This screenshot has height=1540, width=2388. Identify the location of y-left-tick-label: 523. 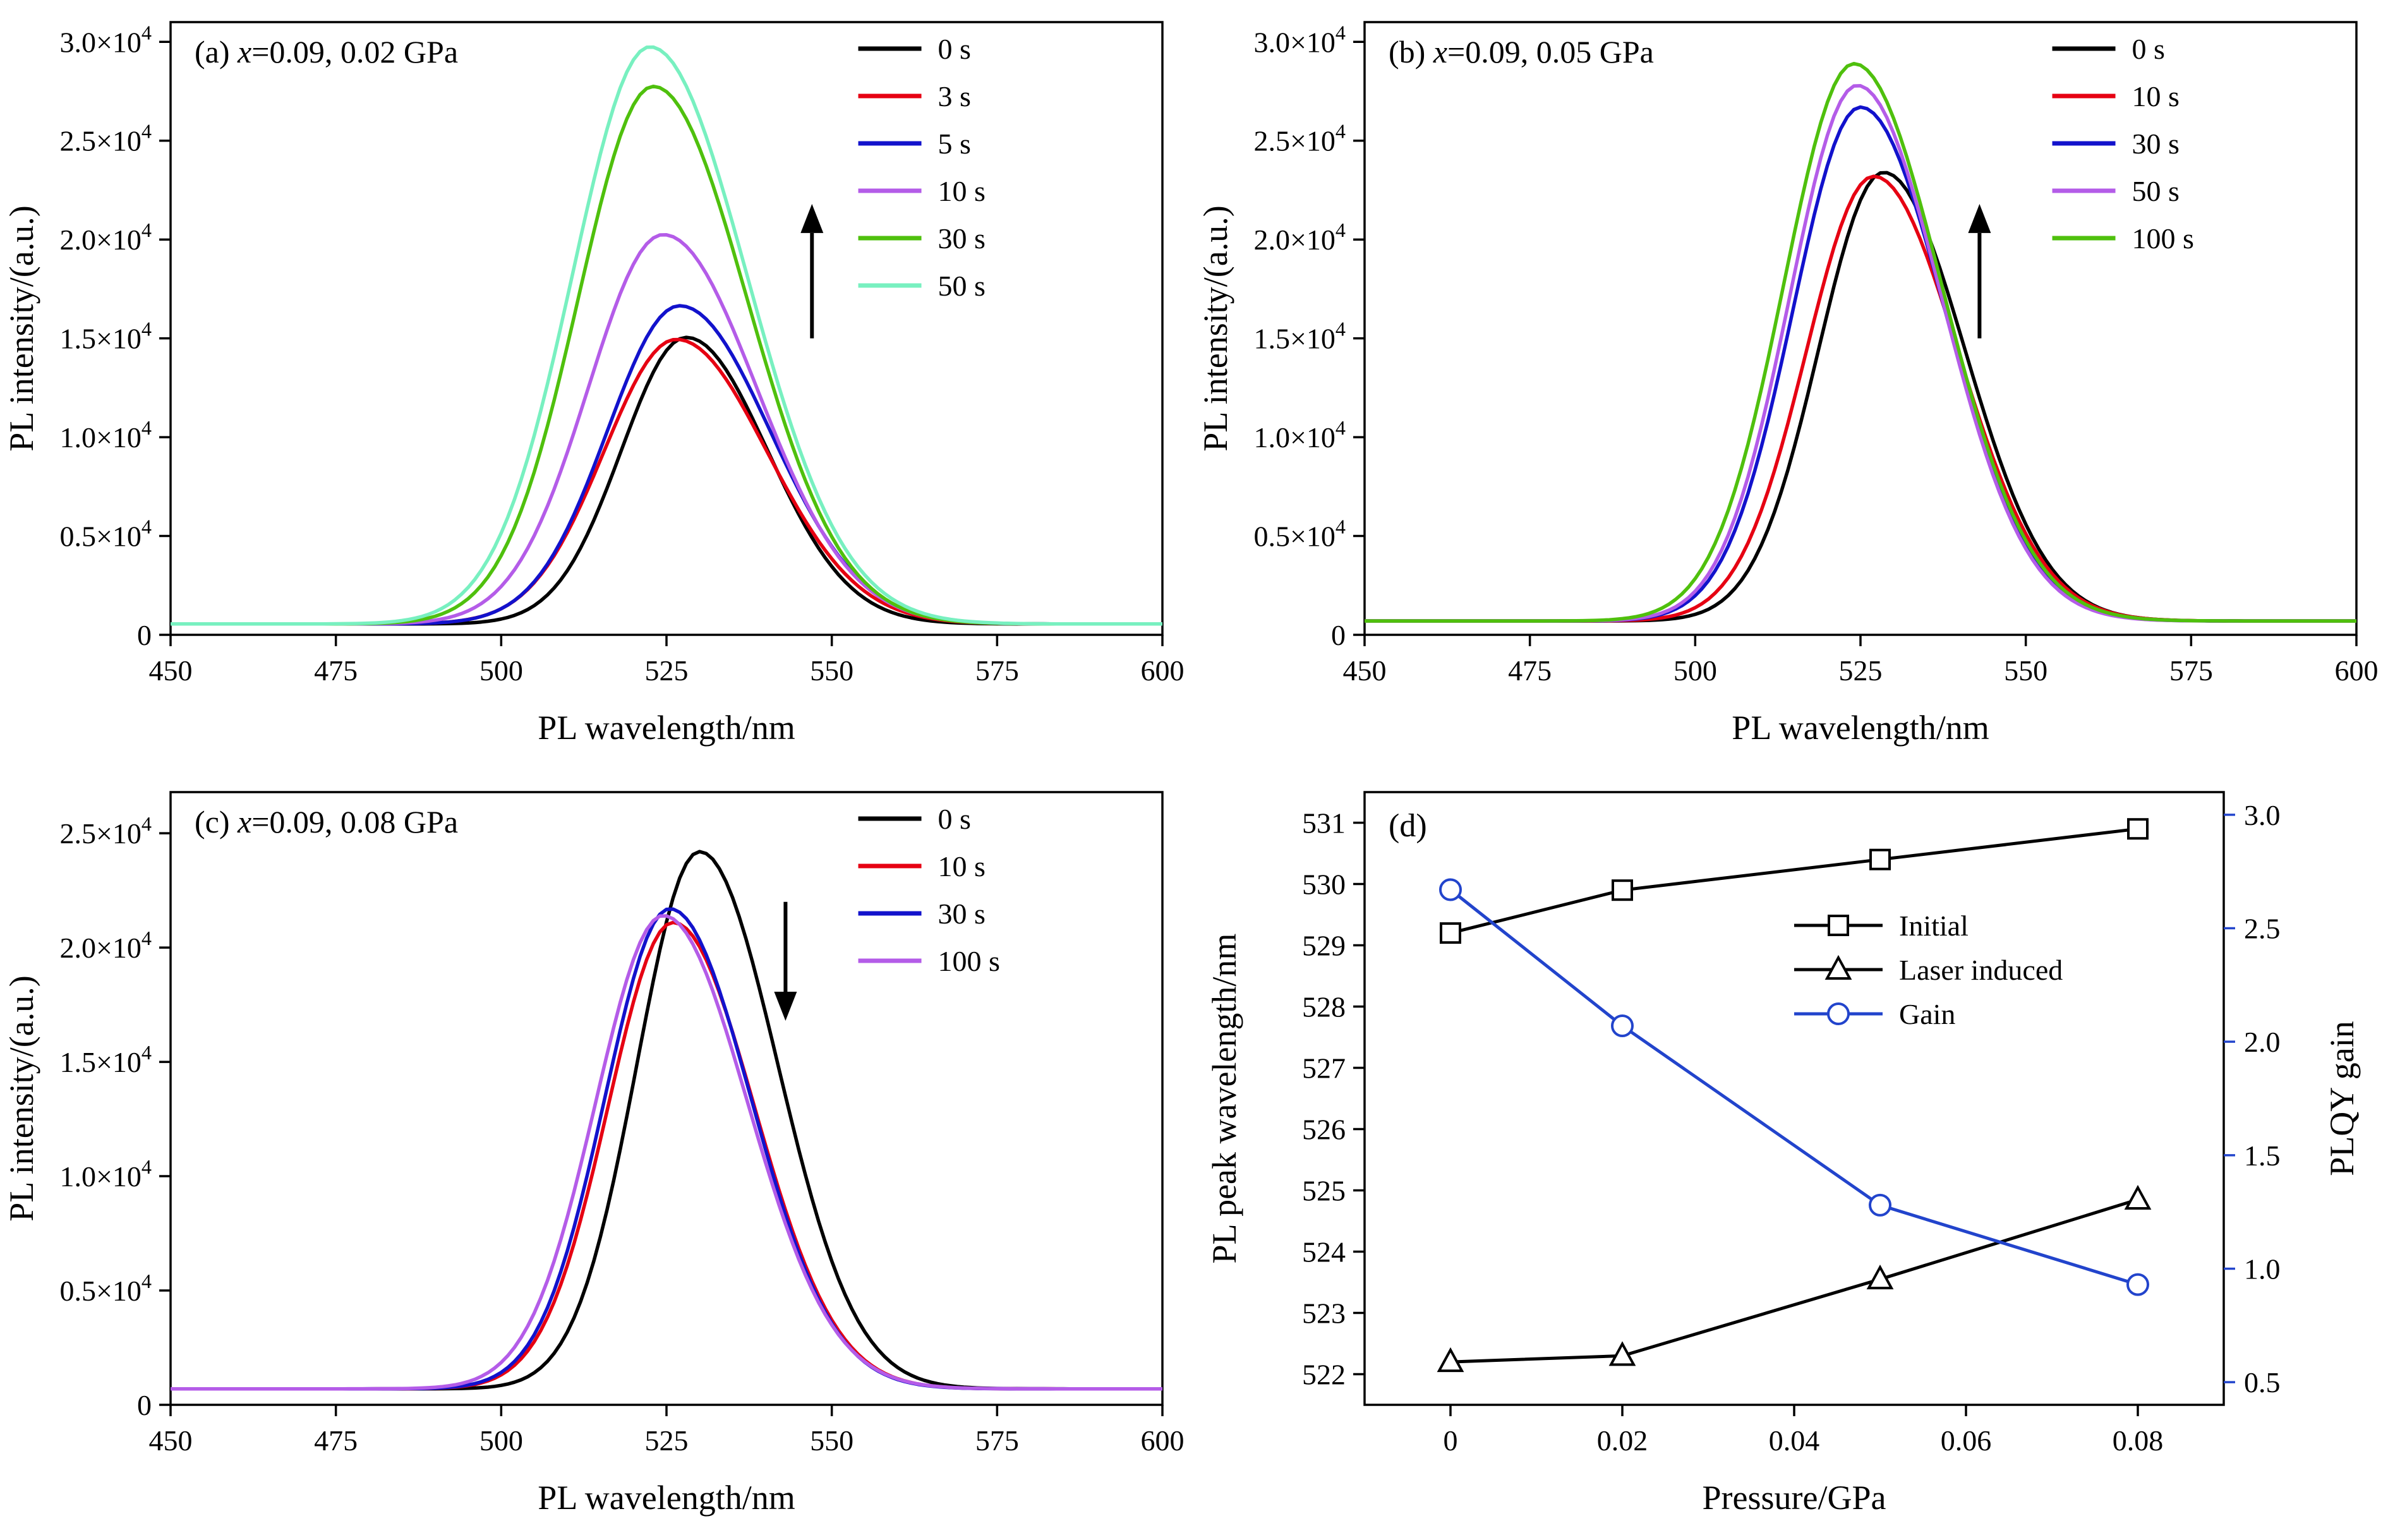
(1324, 1313).